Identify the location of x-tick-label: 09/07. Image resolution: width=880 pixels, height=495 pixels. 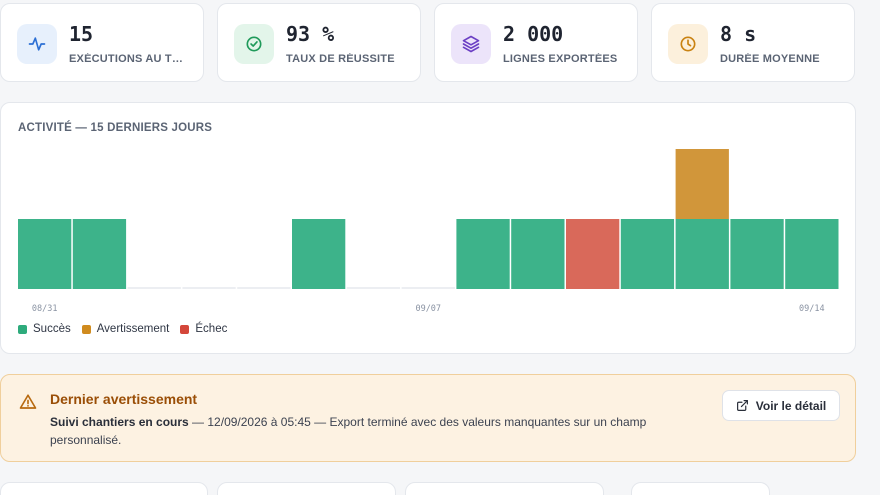
(428, 309).